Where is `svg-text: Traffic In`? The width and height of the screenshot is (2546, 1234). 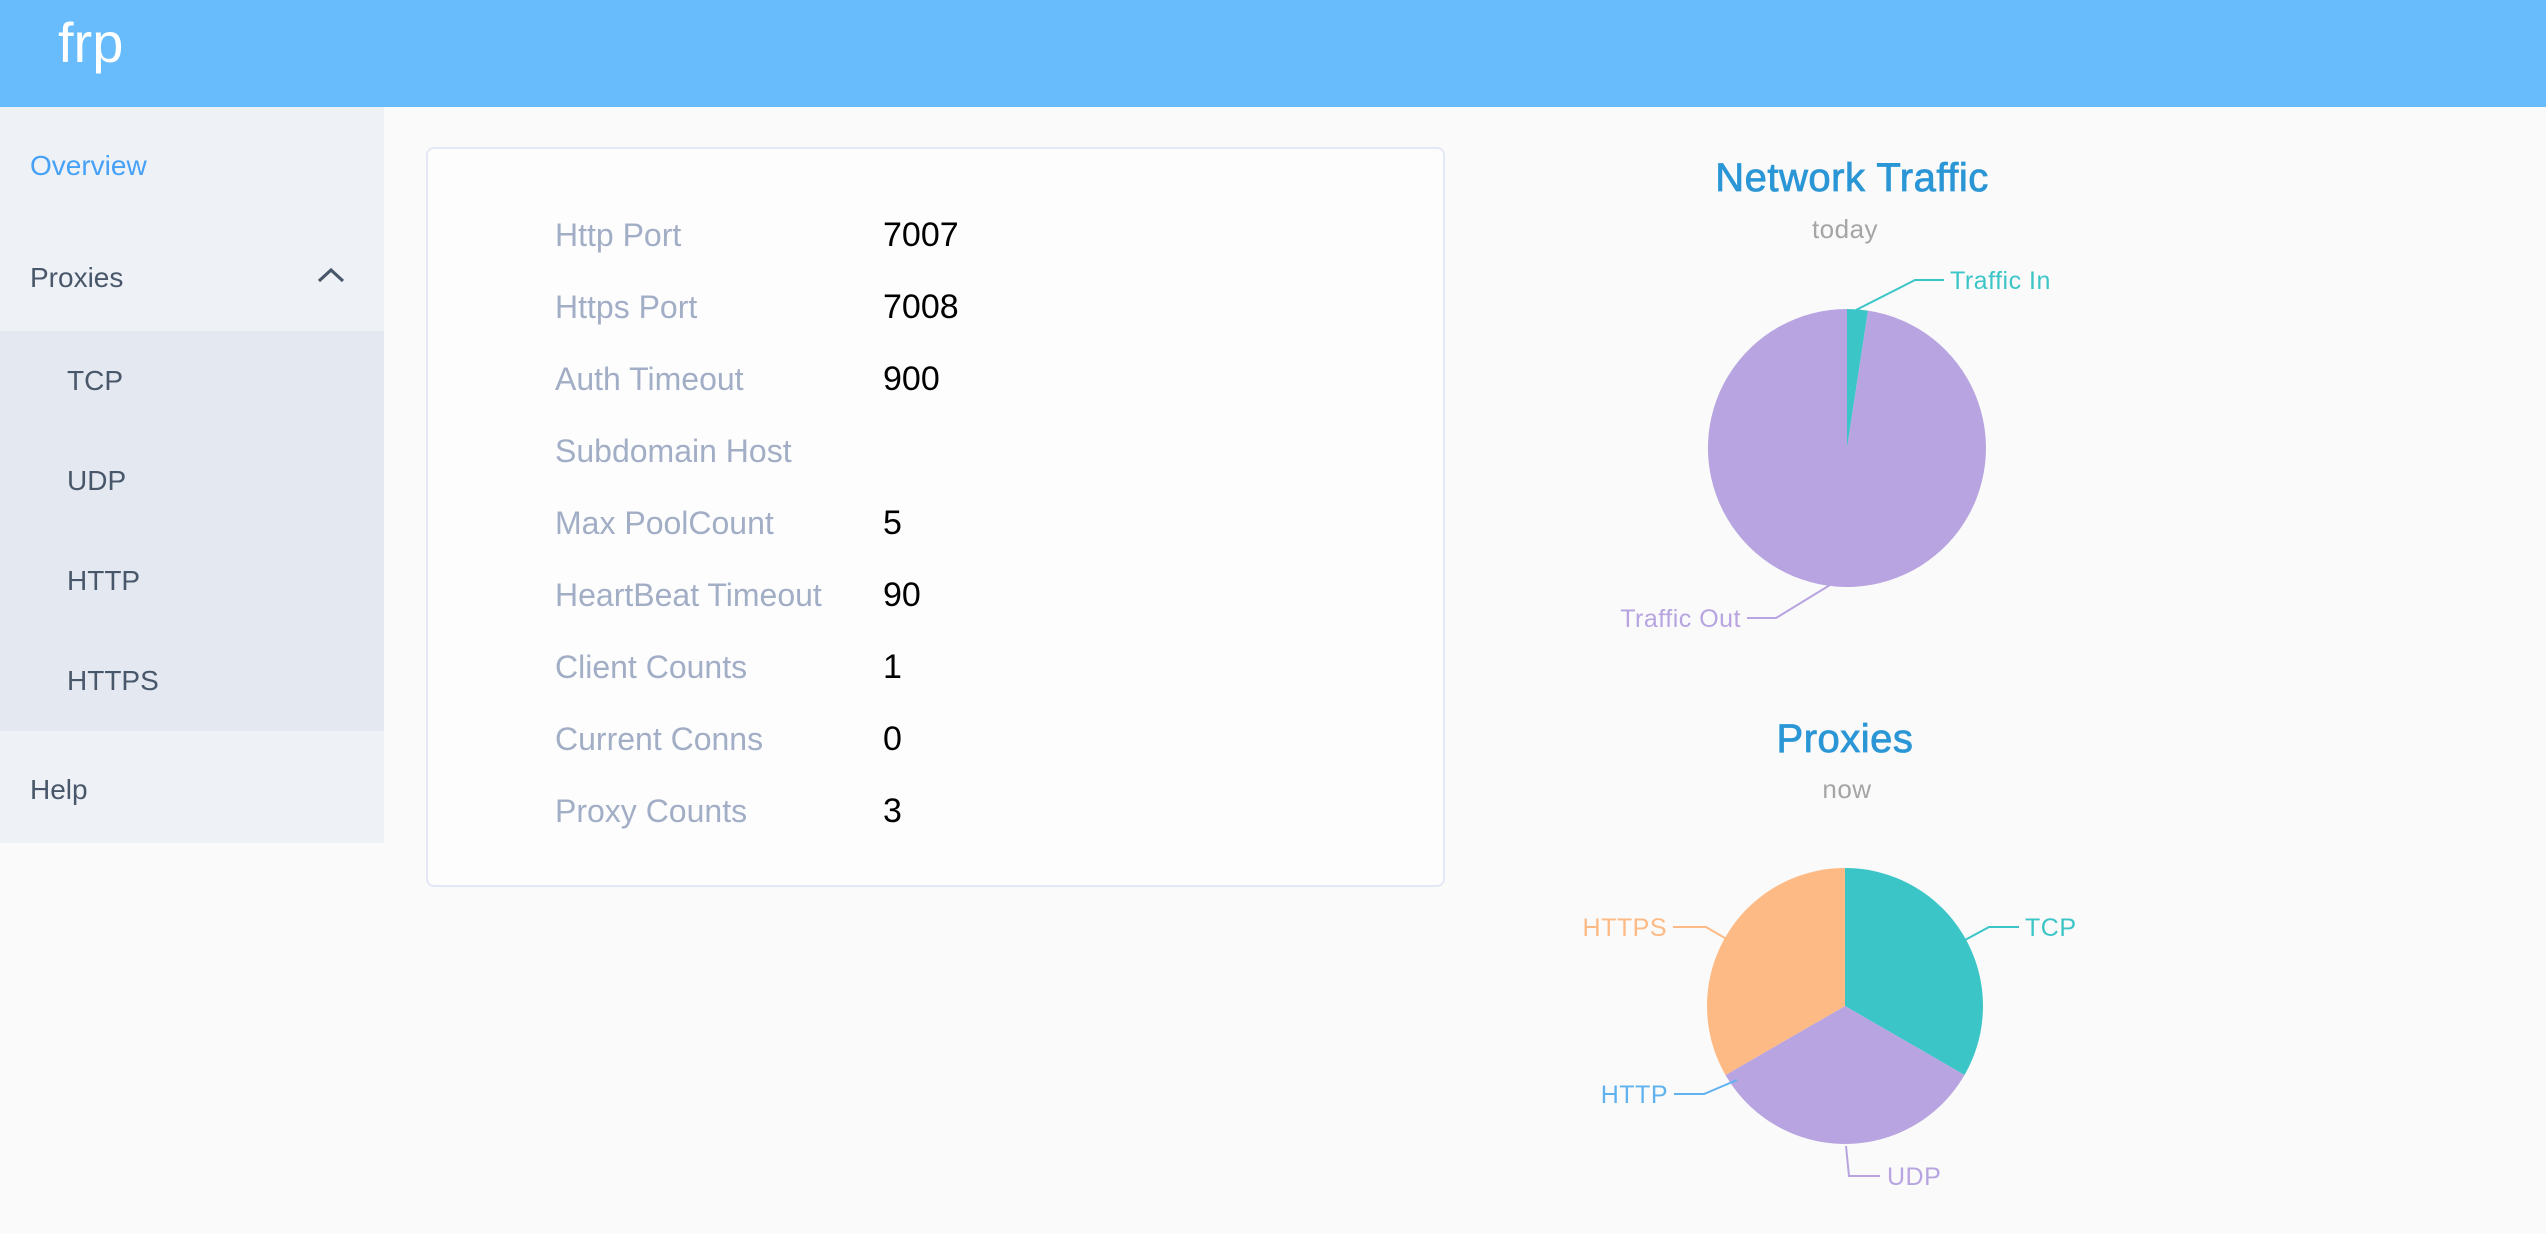 svg-text: Traffic In is located at coordinates (2000, 281).